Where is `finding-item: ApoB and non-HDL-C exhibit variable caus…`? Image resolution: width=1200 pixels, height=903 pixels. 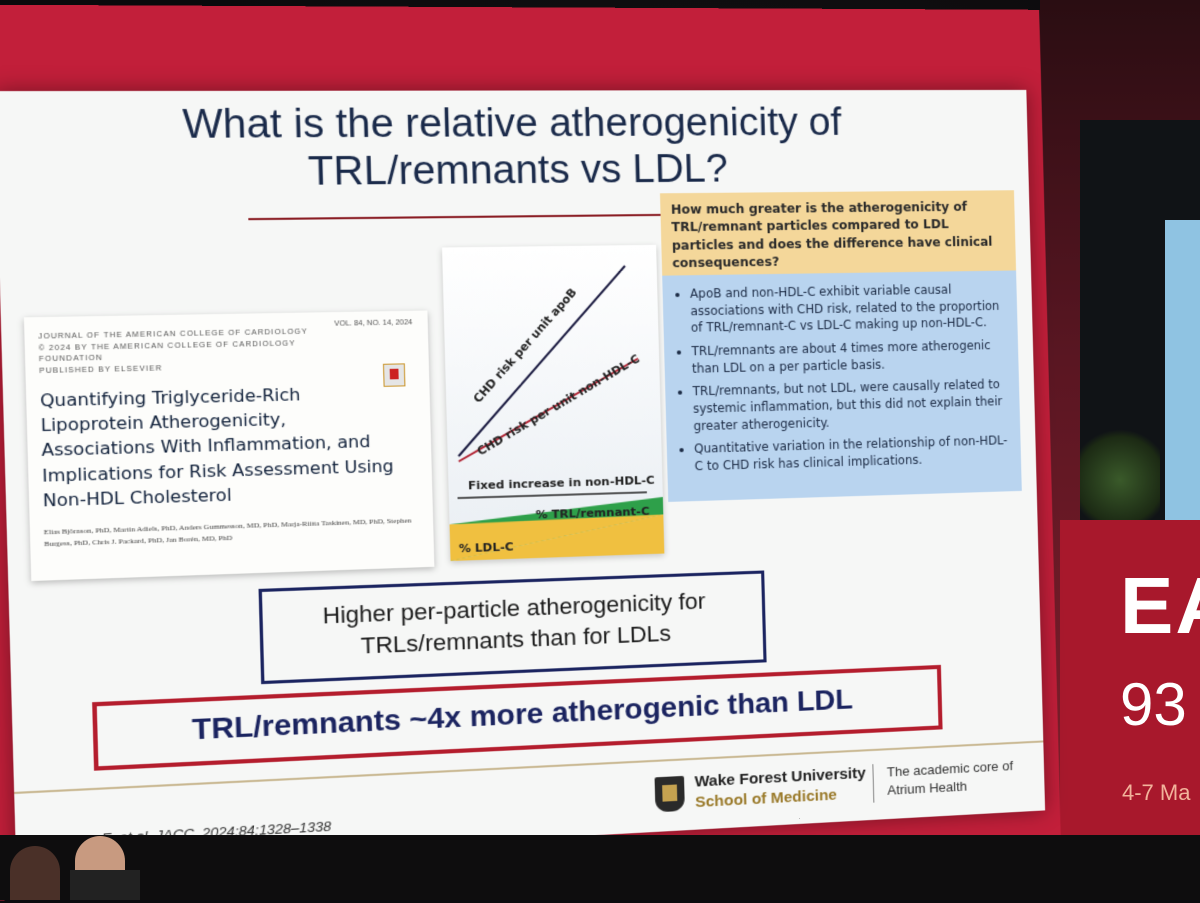
finding-item: ApoB and non-HDL-C exhibit variable caus… is located at coordinates (848, 309).